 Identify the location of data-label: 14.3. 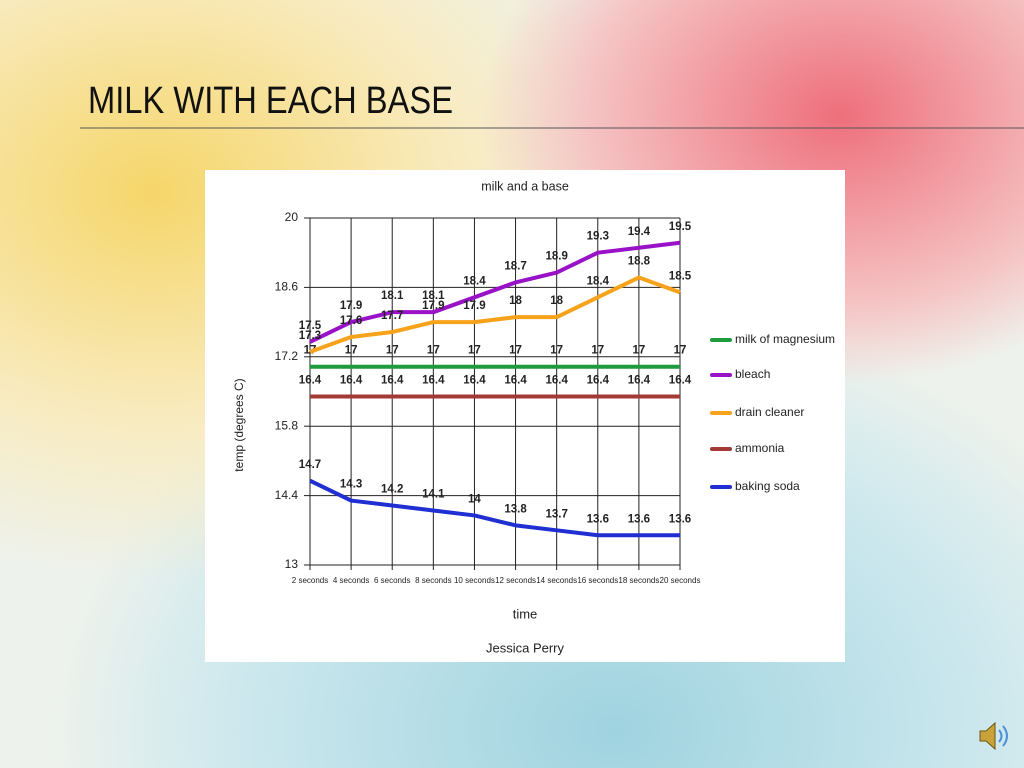
(351, 485).